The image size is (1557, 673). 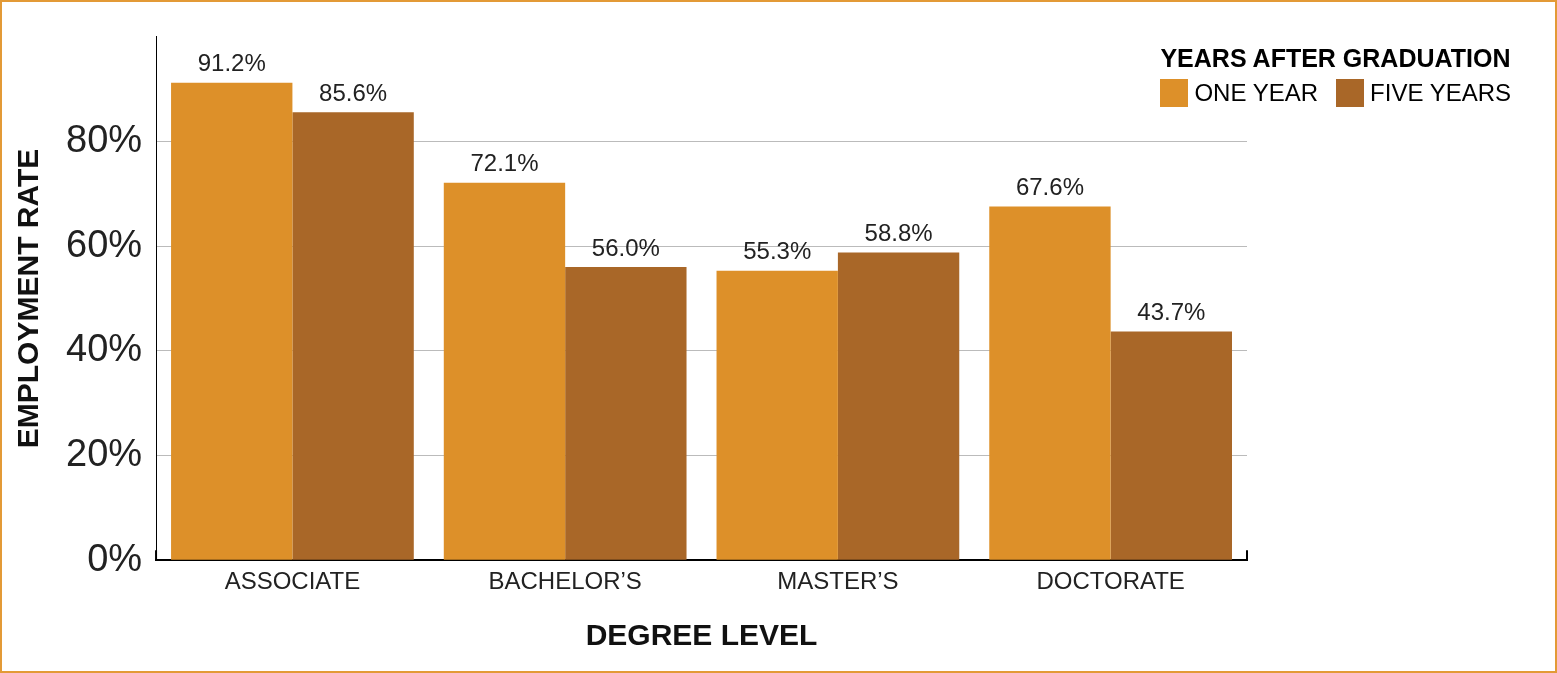 I want to click on x-tick-label: BACHELOR’S, so click(x=565, y=581).